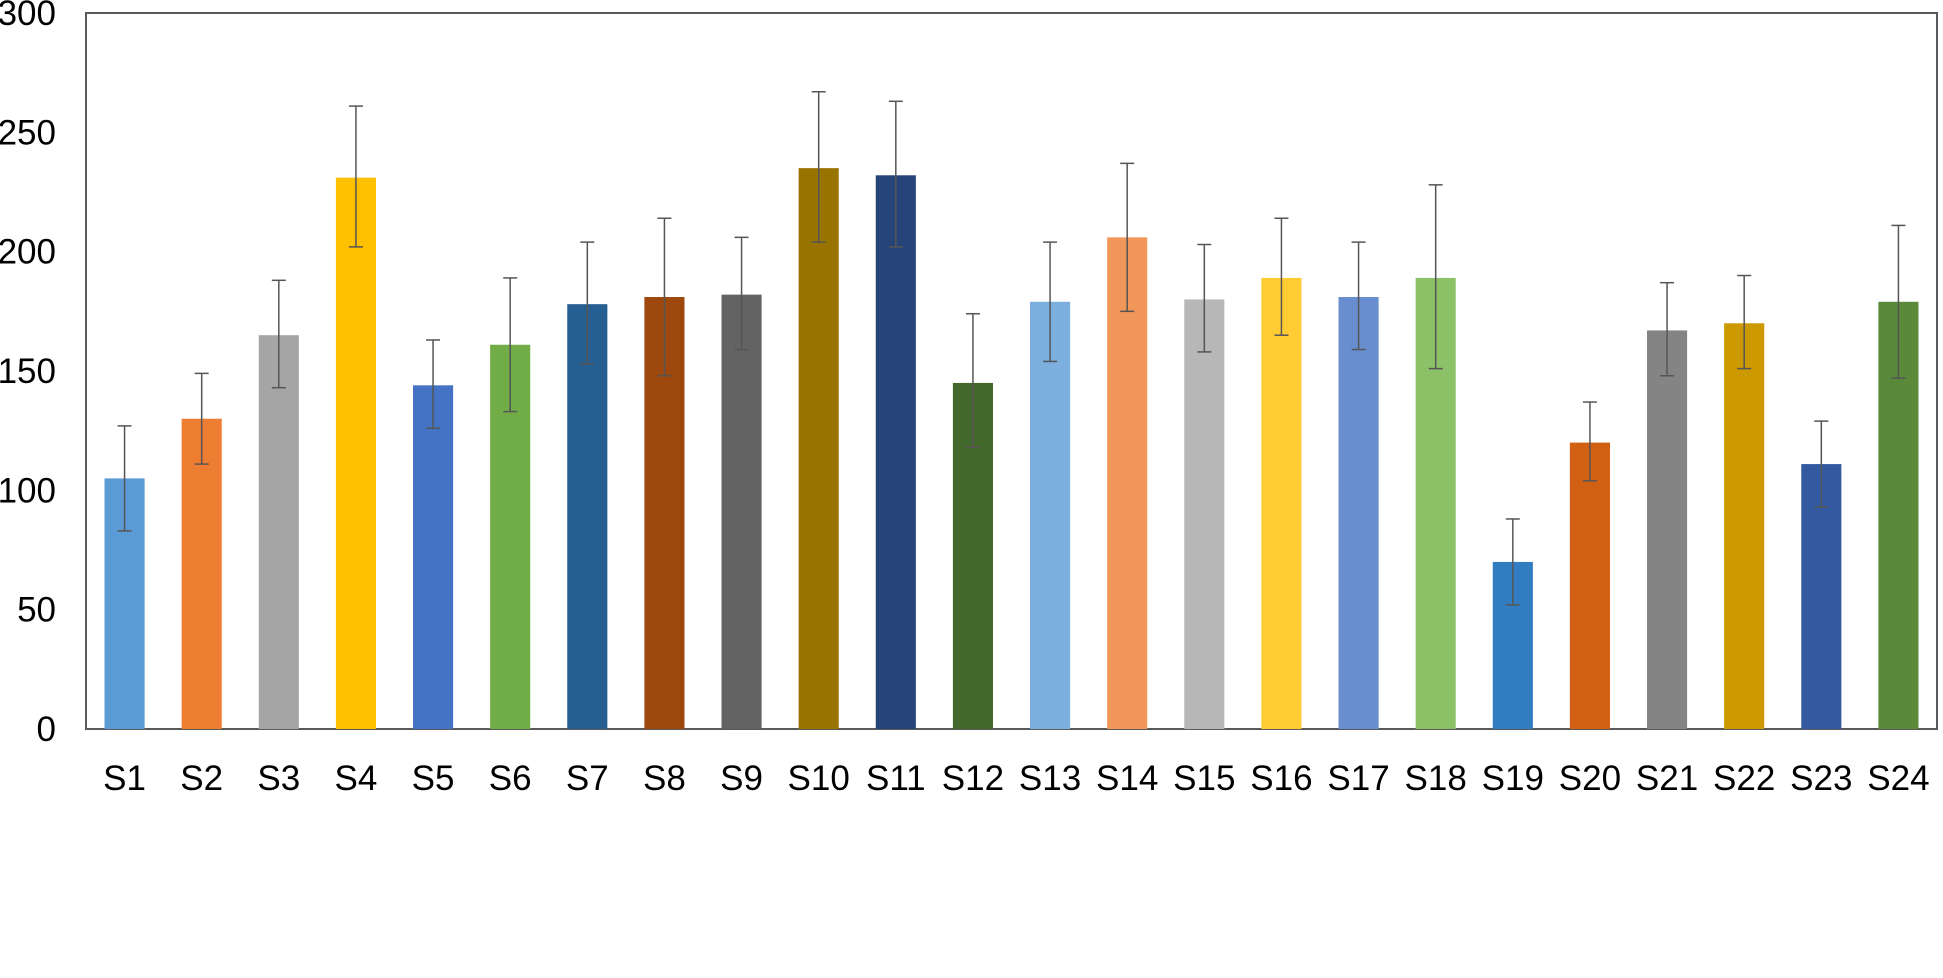 The height and width of the screenshot is (978, 1943). Describe the element at coordinates (201, 418) in the screenshot. I see `error-bar-s2` at that location.